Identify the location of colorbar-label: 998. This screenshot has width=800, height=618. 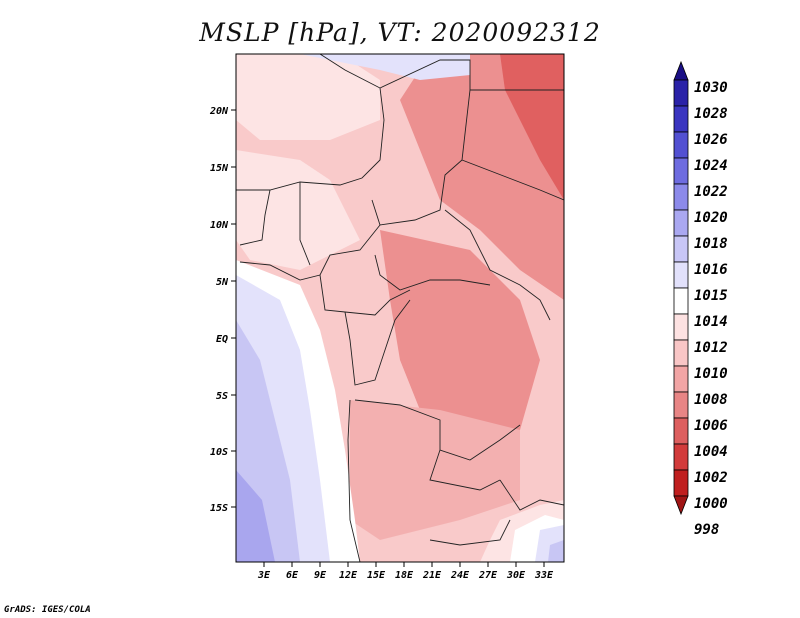
(707, 530).